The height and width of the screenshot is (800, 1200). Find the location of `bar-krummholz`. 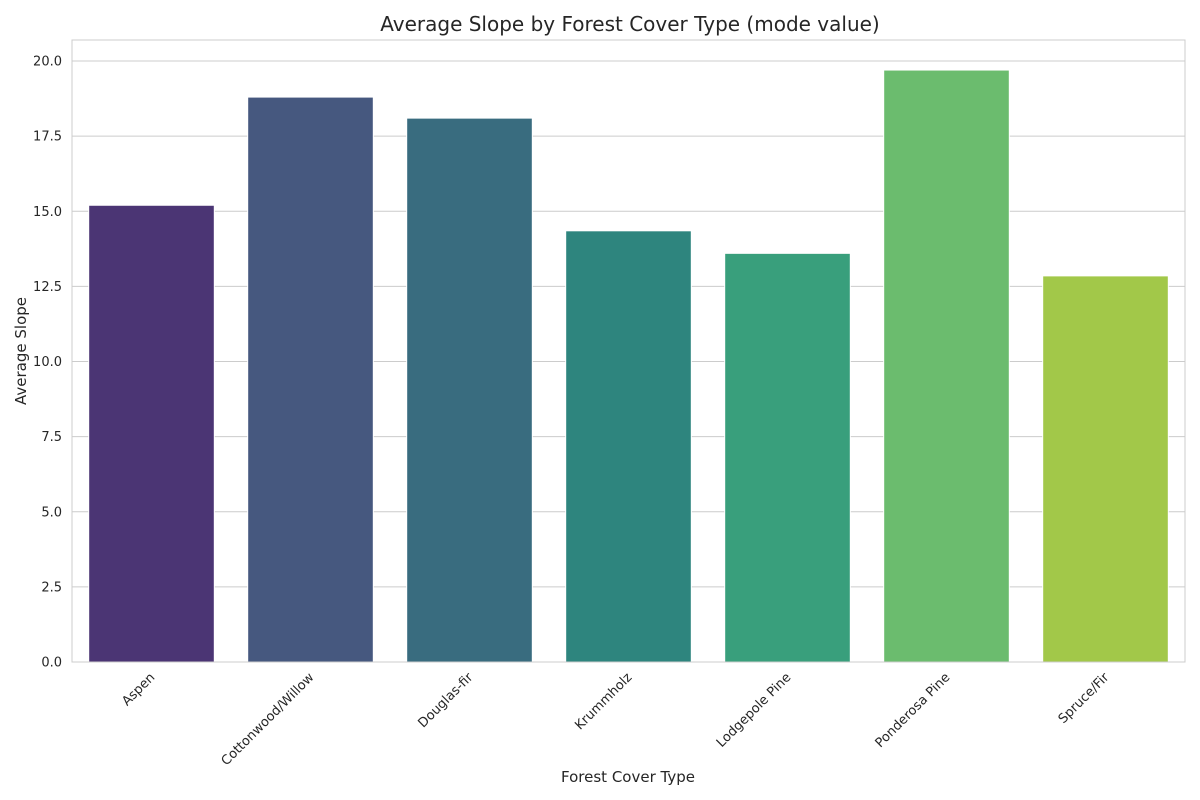

bar-krummholz is located at coordinates (628, 446).